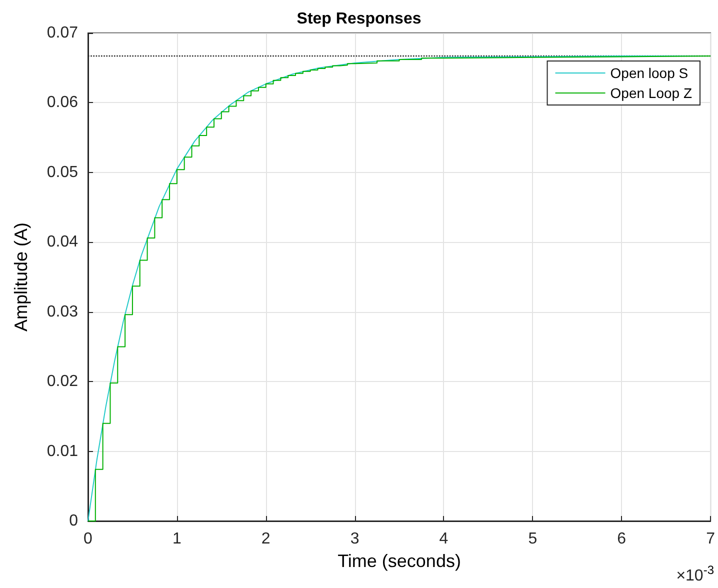 Image resolution: width=718 pixels, height=588 pixels. I want to click on y-tick-label: 0.04, so click(62, 242).